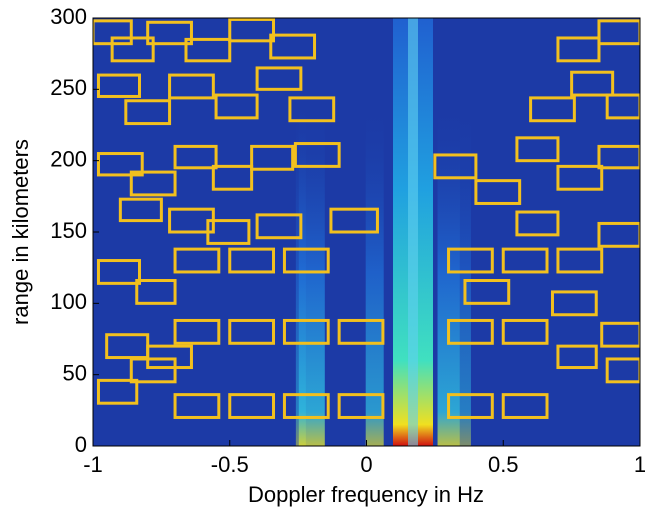 Image resolution: width=645 pixels, height=519 pixels. What do you see at coordinates (503, 464) in the screenshot?
I see `x-tick-label: 0.5` at bounding box center [503, 464].